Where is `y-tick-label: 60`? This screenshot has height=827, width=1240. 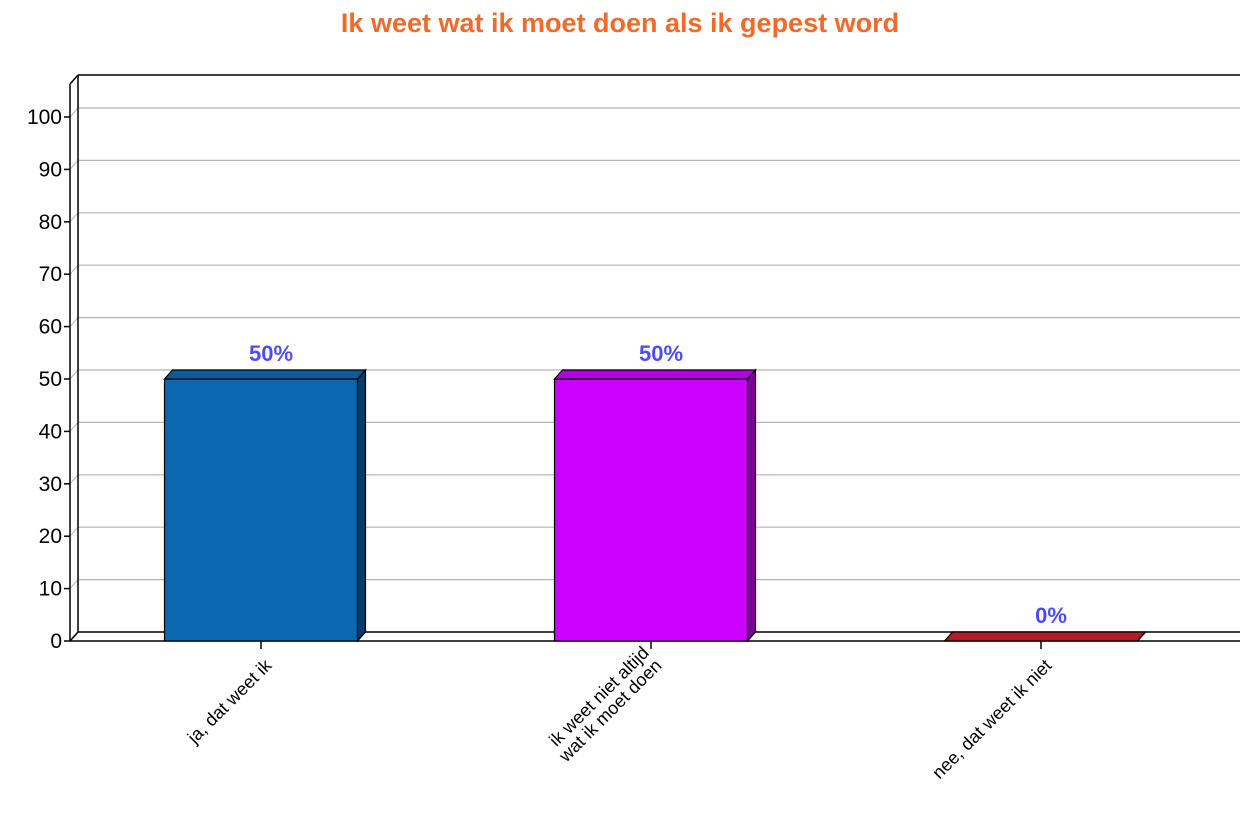 y-tick-label: 60 is located at coordinates (50, 327).